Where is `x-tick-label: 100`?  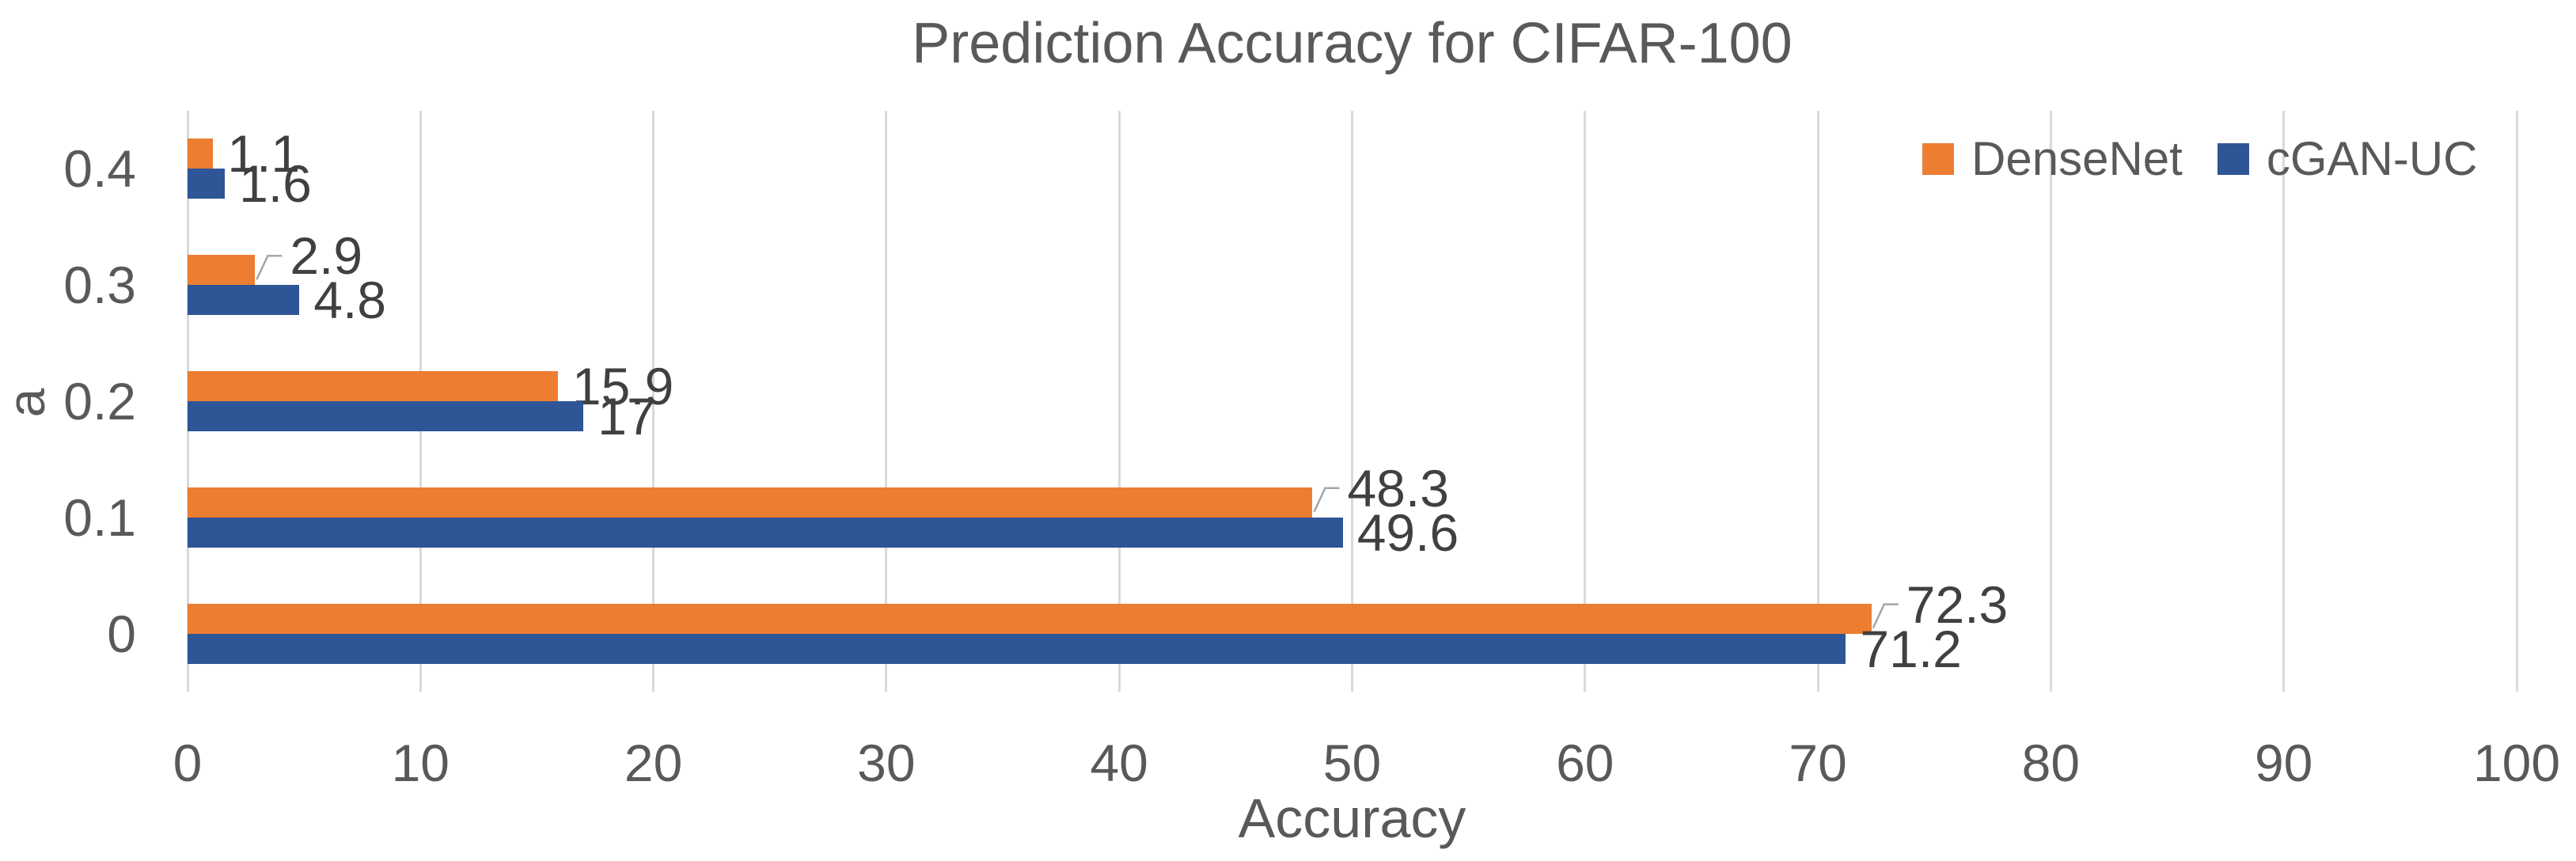
x-tick-label: 100 is located at coordinates (2516, 763).